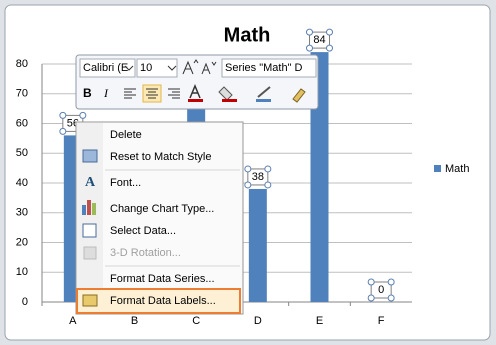 This screenshot has width=496, height=345. Describe the element at coordinates (263, 100) in the screenshot. I see `outline-color-swatch` at that location.